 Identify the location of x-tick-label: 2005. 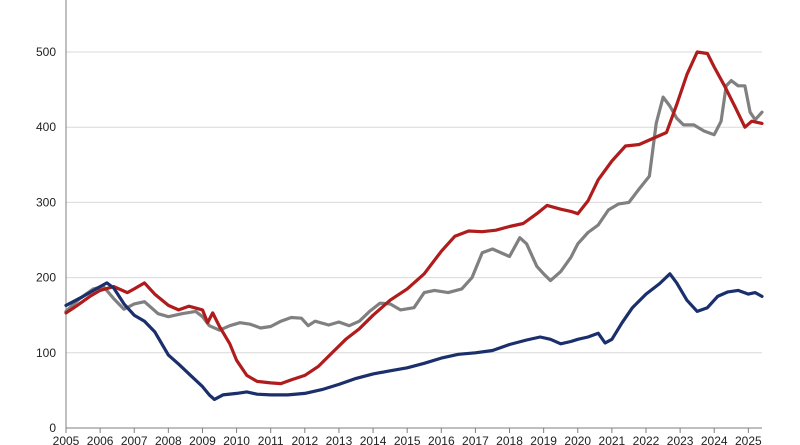
(66, 439).